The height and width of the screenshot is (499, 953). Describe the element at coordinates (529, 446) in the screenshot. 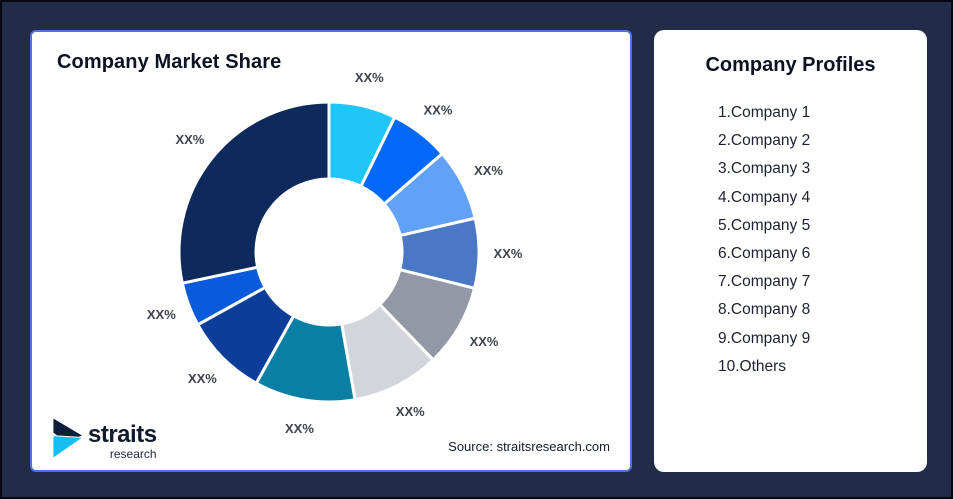

I see `source-text: Source: straitsresearch.com` at that location.